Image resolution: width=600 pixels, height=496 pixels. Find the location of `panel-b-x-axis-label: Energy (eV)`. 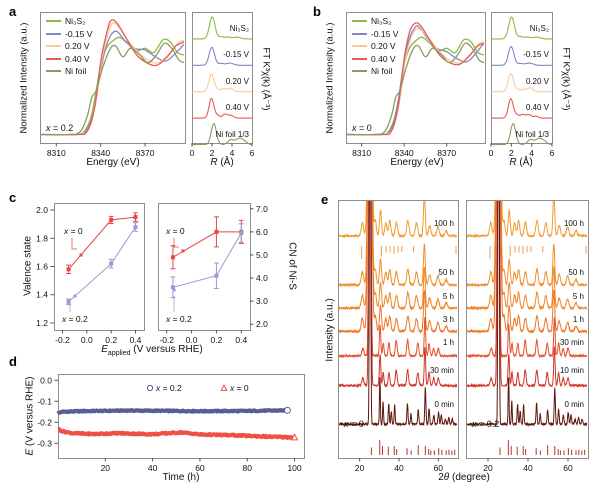

panel-b-x-axis-label: Energy (eV) is located at coordinates (417, 162).